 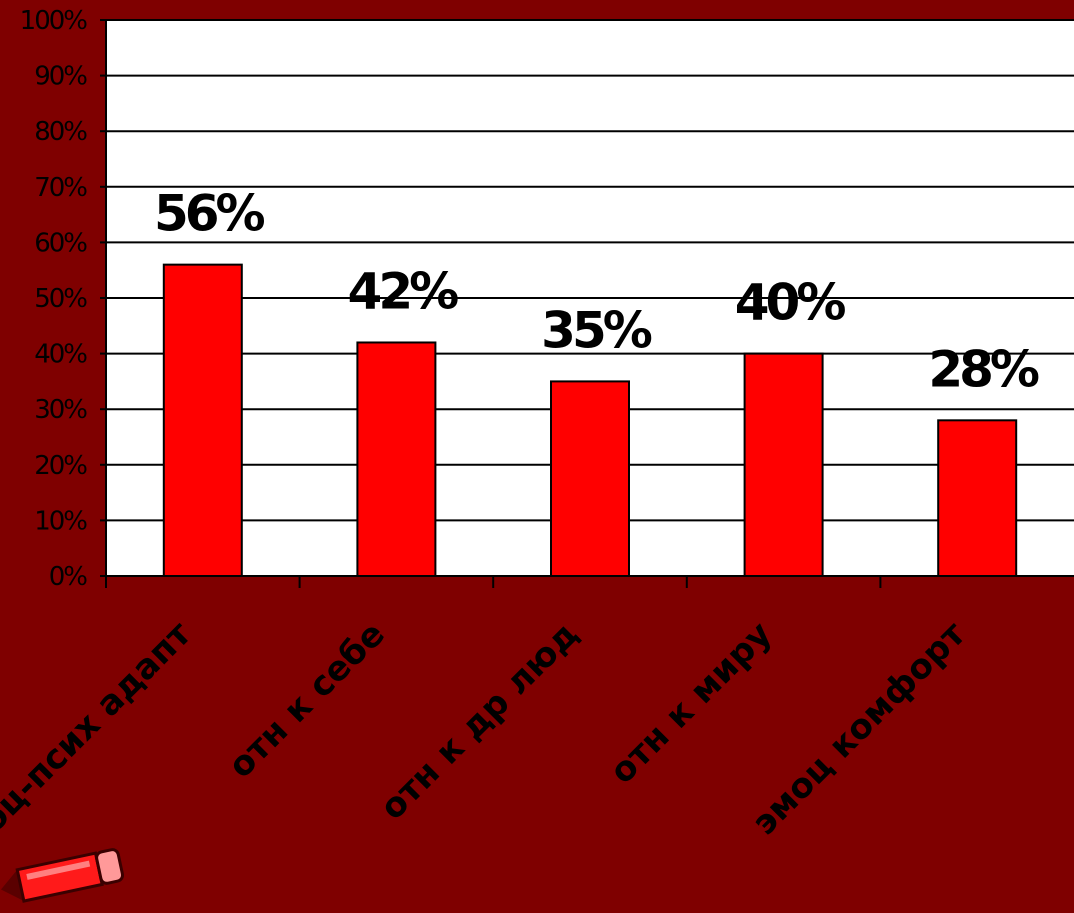 I want to click on y-tick-label: 20%, so click(x=60, y=466).